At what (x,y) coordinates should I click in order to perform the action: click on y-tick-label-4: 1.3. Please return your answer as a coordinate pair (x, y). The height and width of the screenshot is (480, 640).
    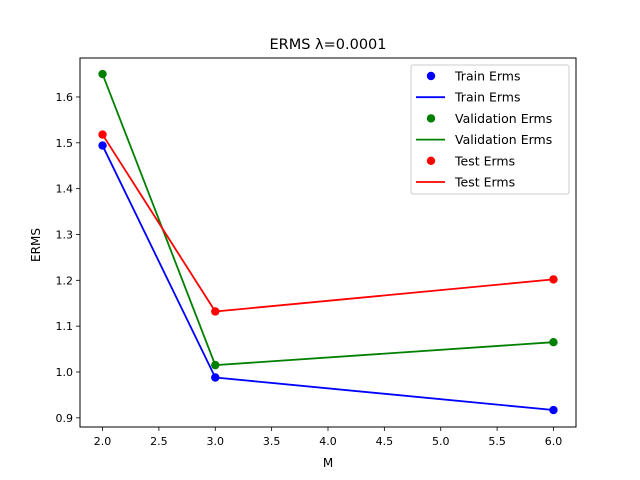
    Looking at the image, I should click on (65, 234).